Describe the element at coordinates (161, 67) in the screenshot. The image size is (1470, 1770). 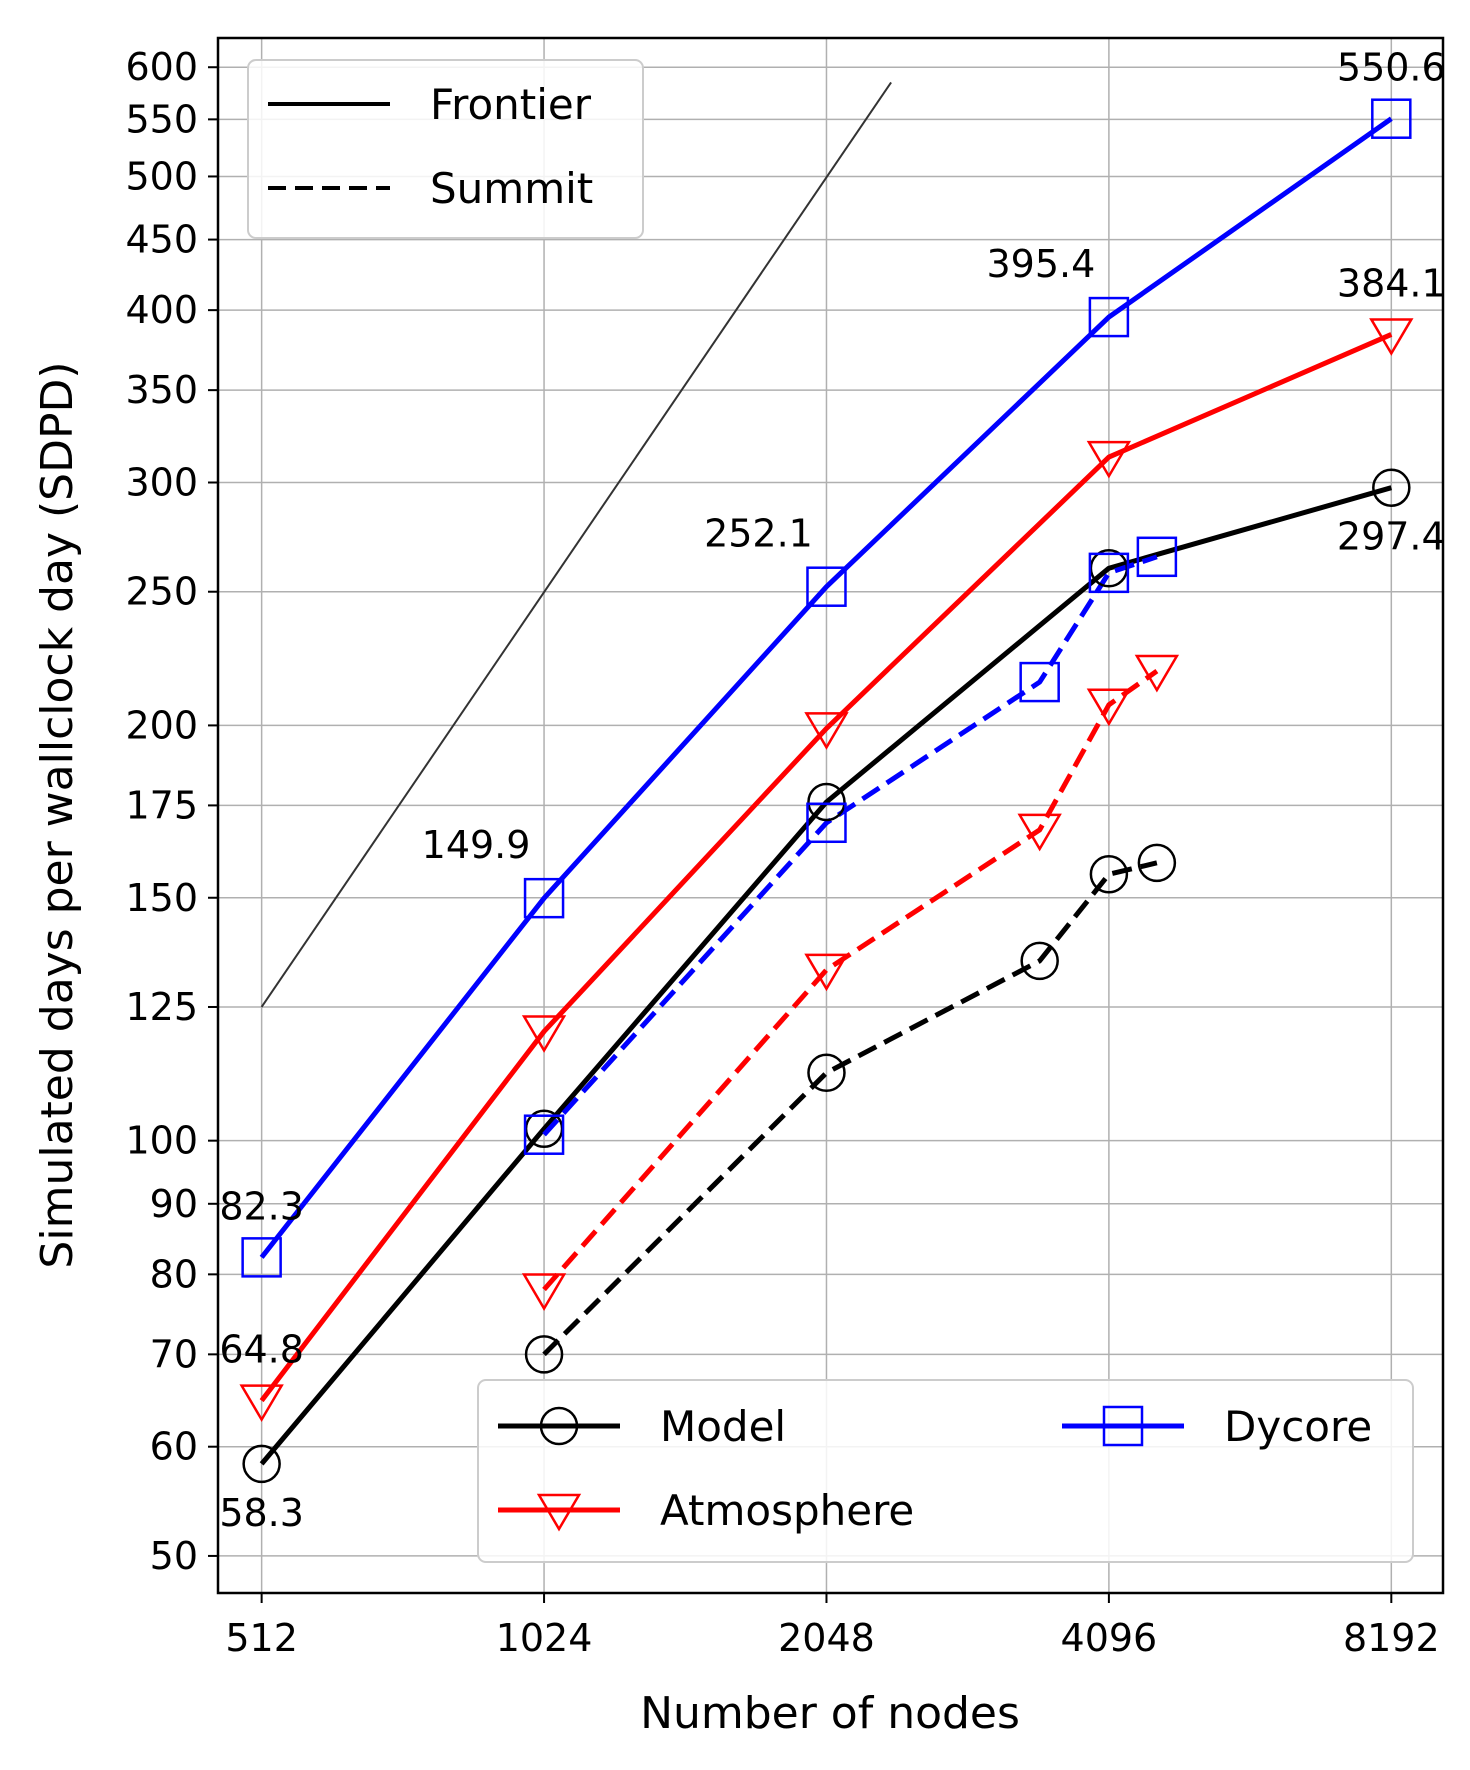
I see `y-tick-label: 600` at that location.